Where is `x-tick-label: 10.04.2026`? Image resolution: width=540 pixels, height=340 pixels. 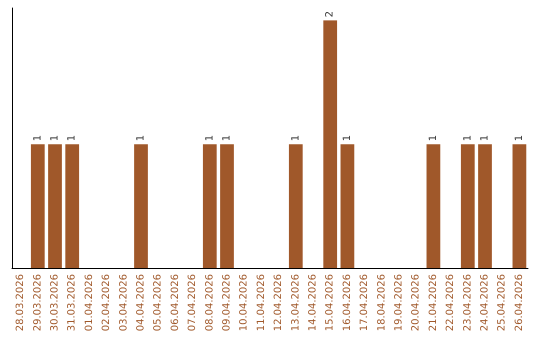 x-tick-label: 10.04.2026 is located at coordinates (244, 303).